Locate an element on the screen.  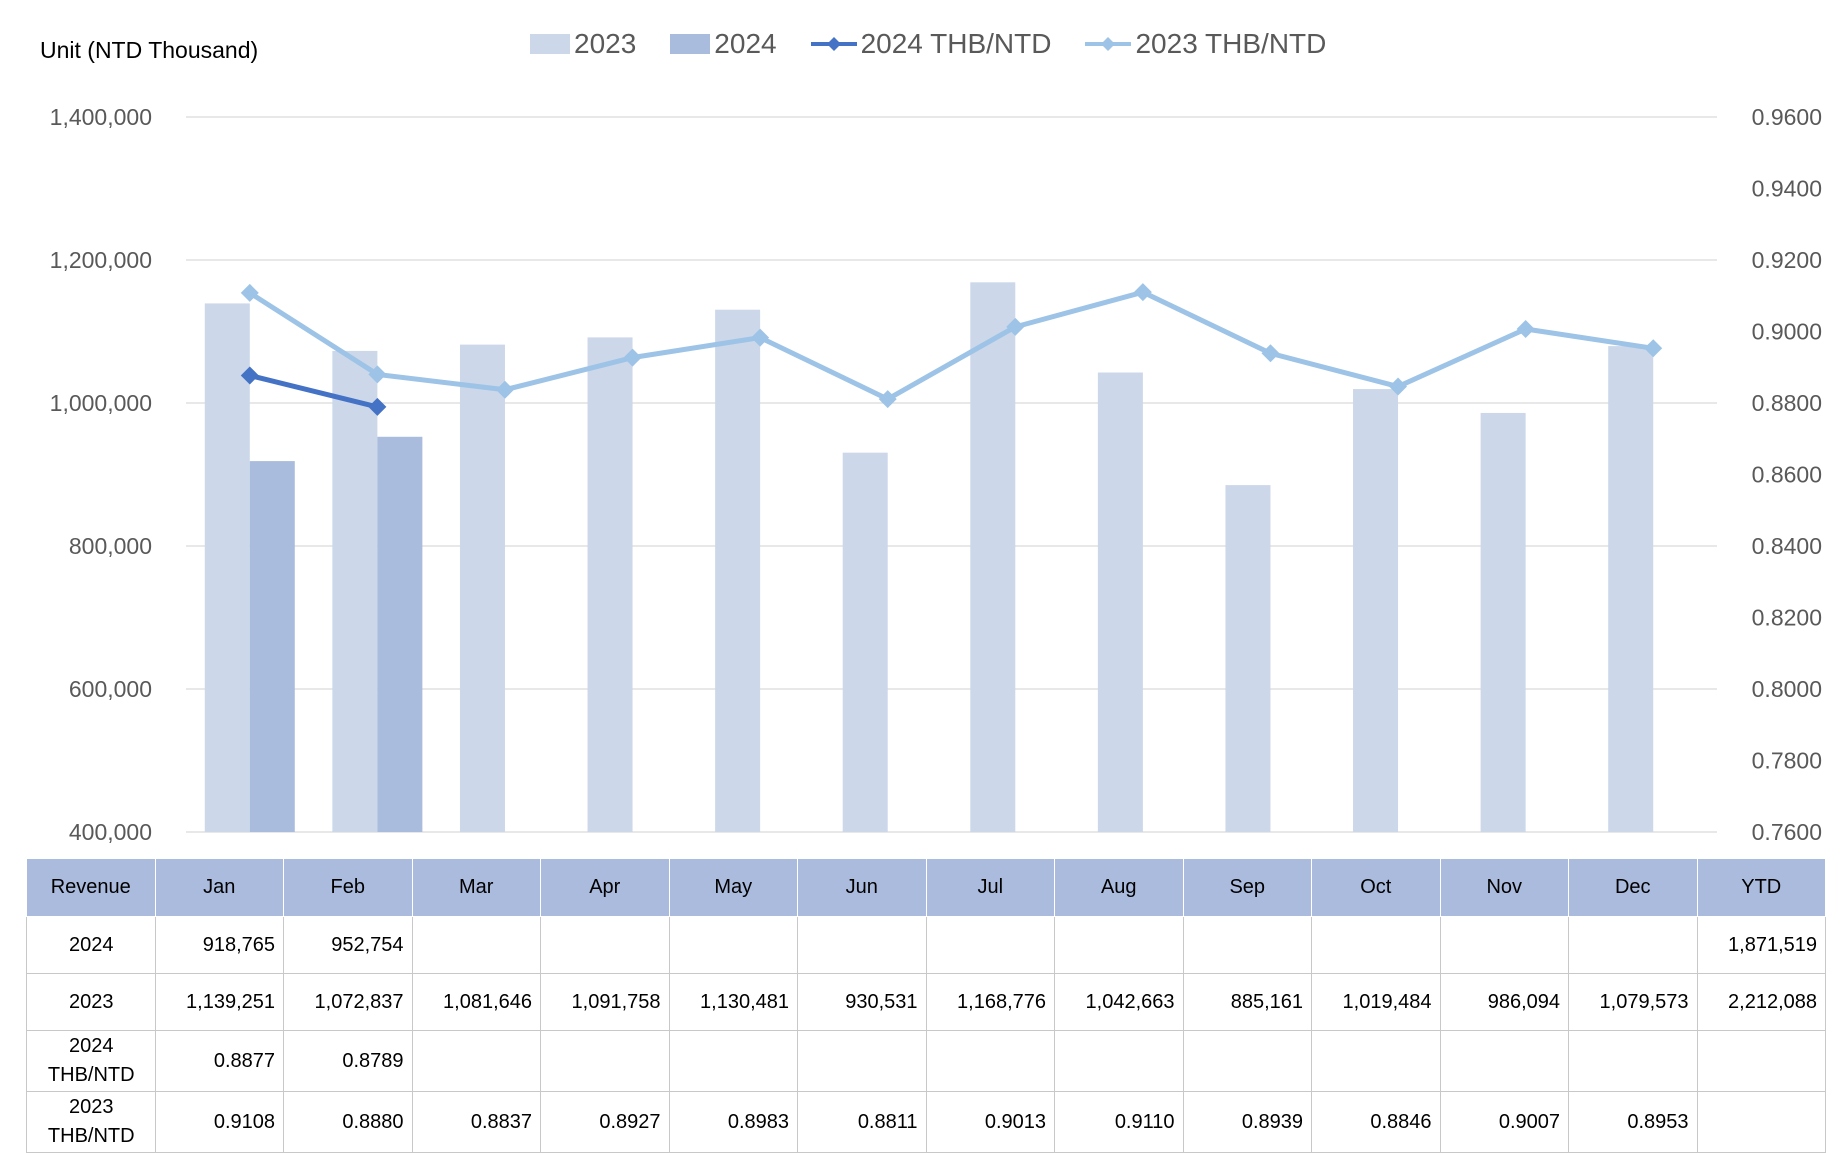
legend-item-2023-thb-ntd: 2023 THB/NTD is located at coordinates (1205, 44).